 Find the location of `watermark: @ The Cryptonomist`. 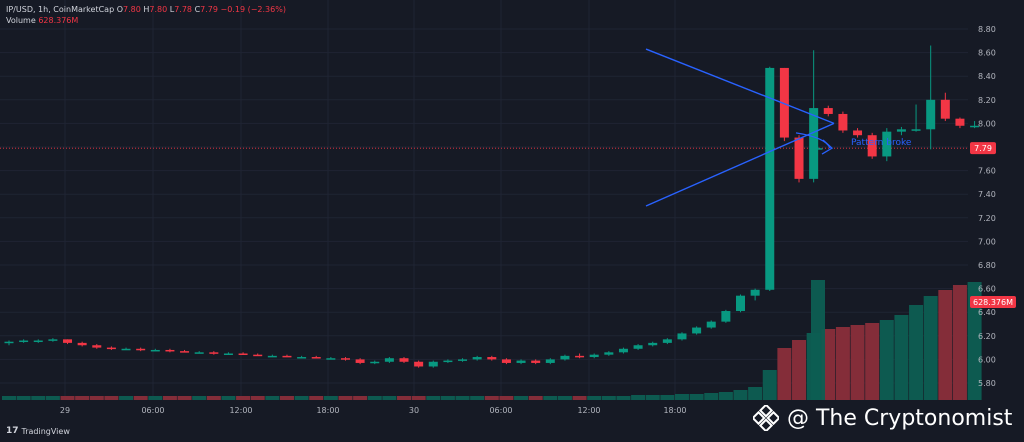

watermark: @ The Cryptonomist is located at coordinates (886, 418).